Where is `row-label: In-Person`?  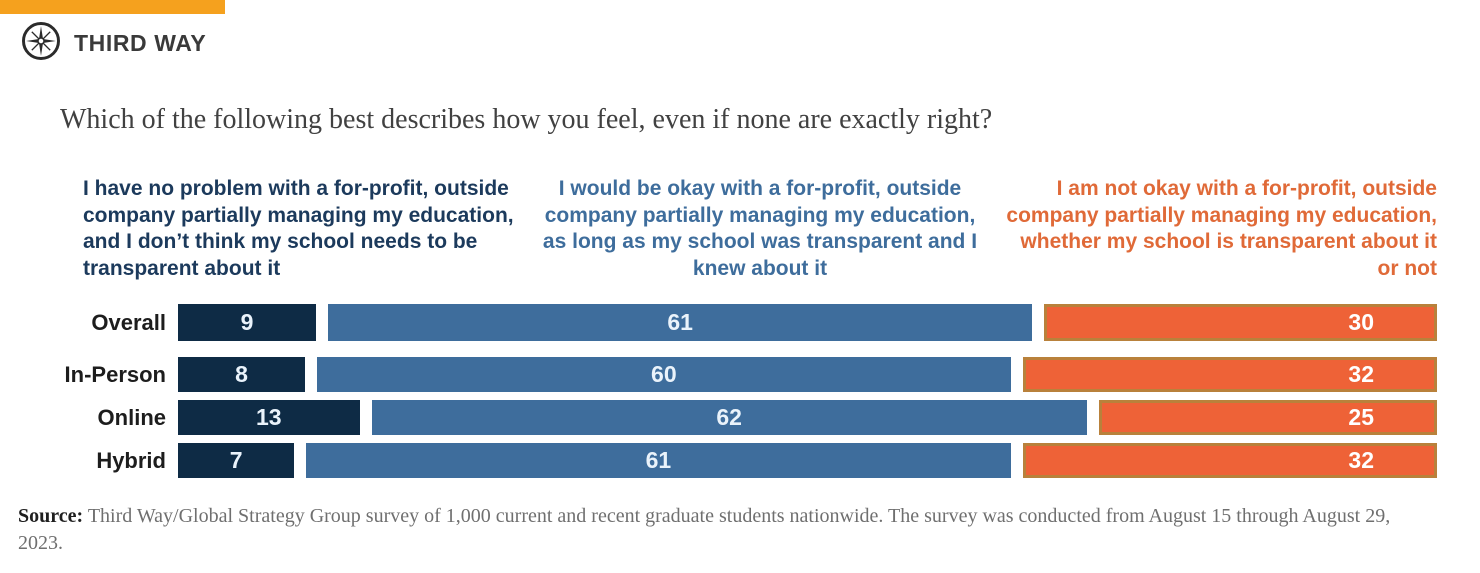 row-label: In-Person is located at coordinates (115, 374).